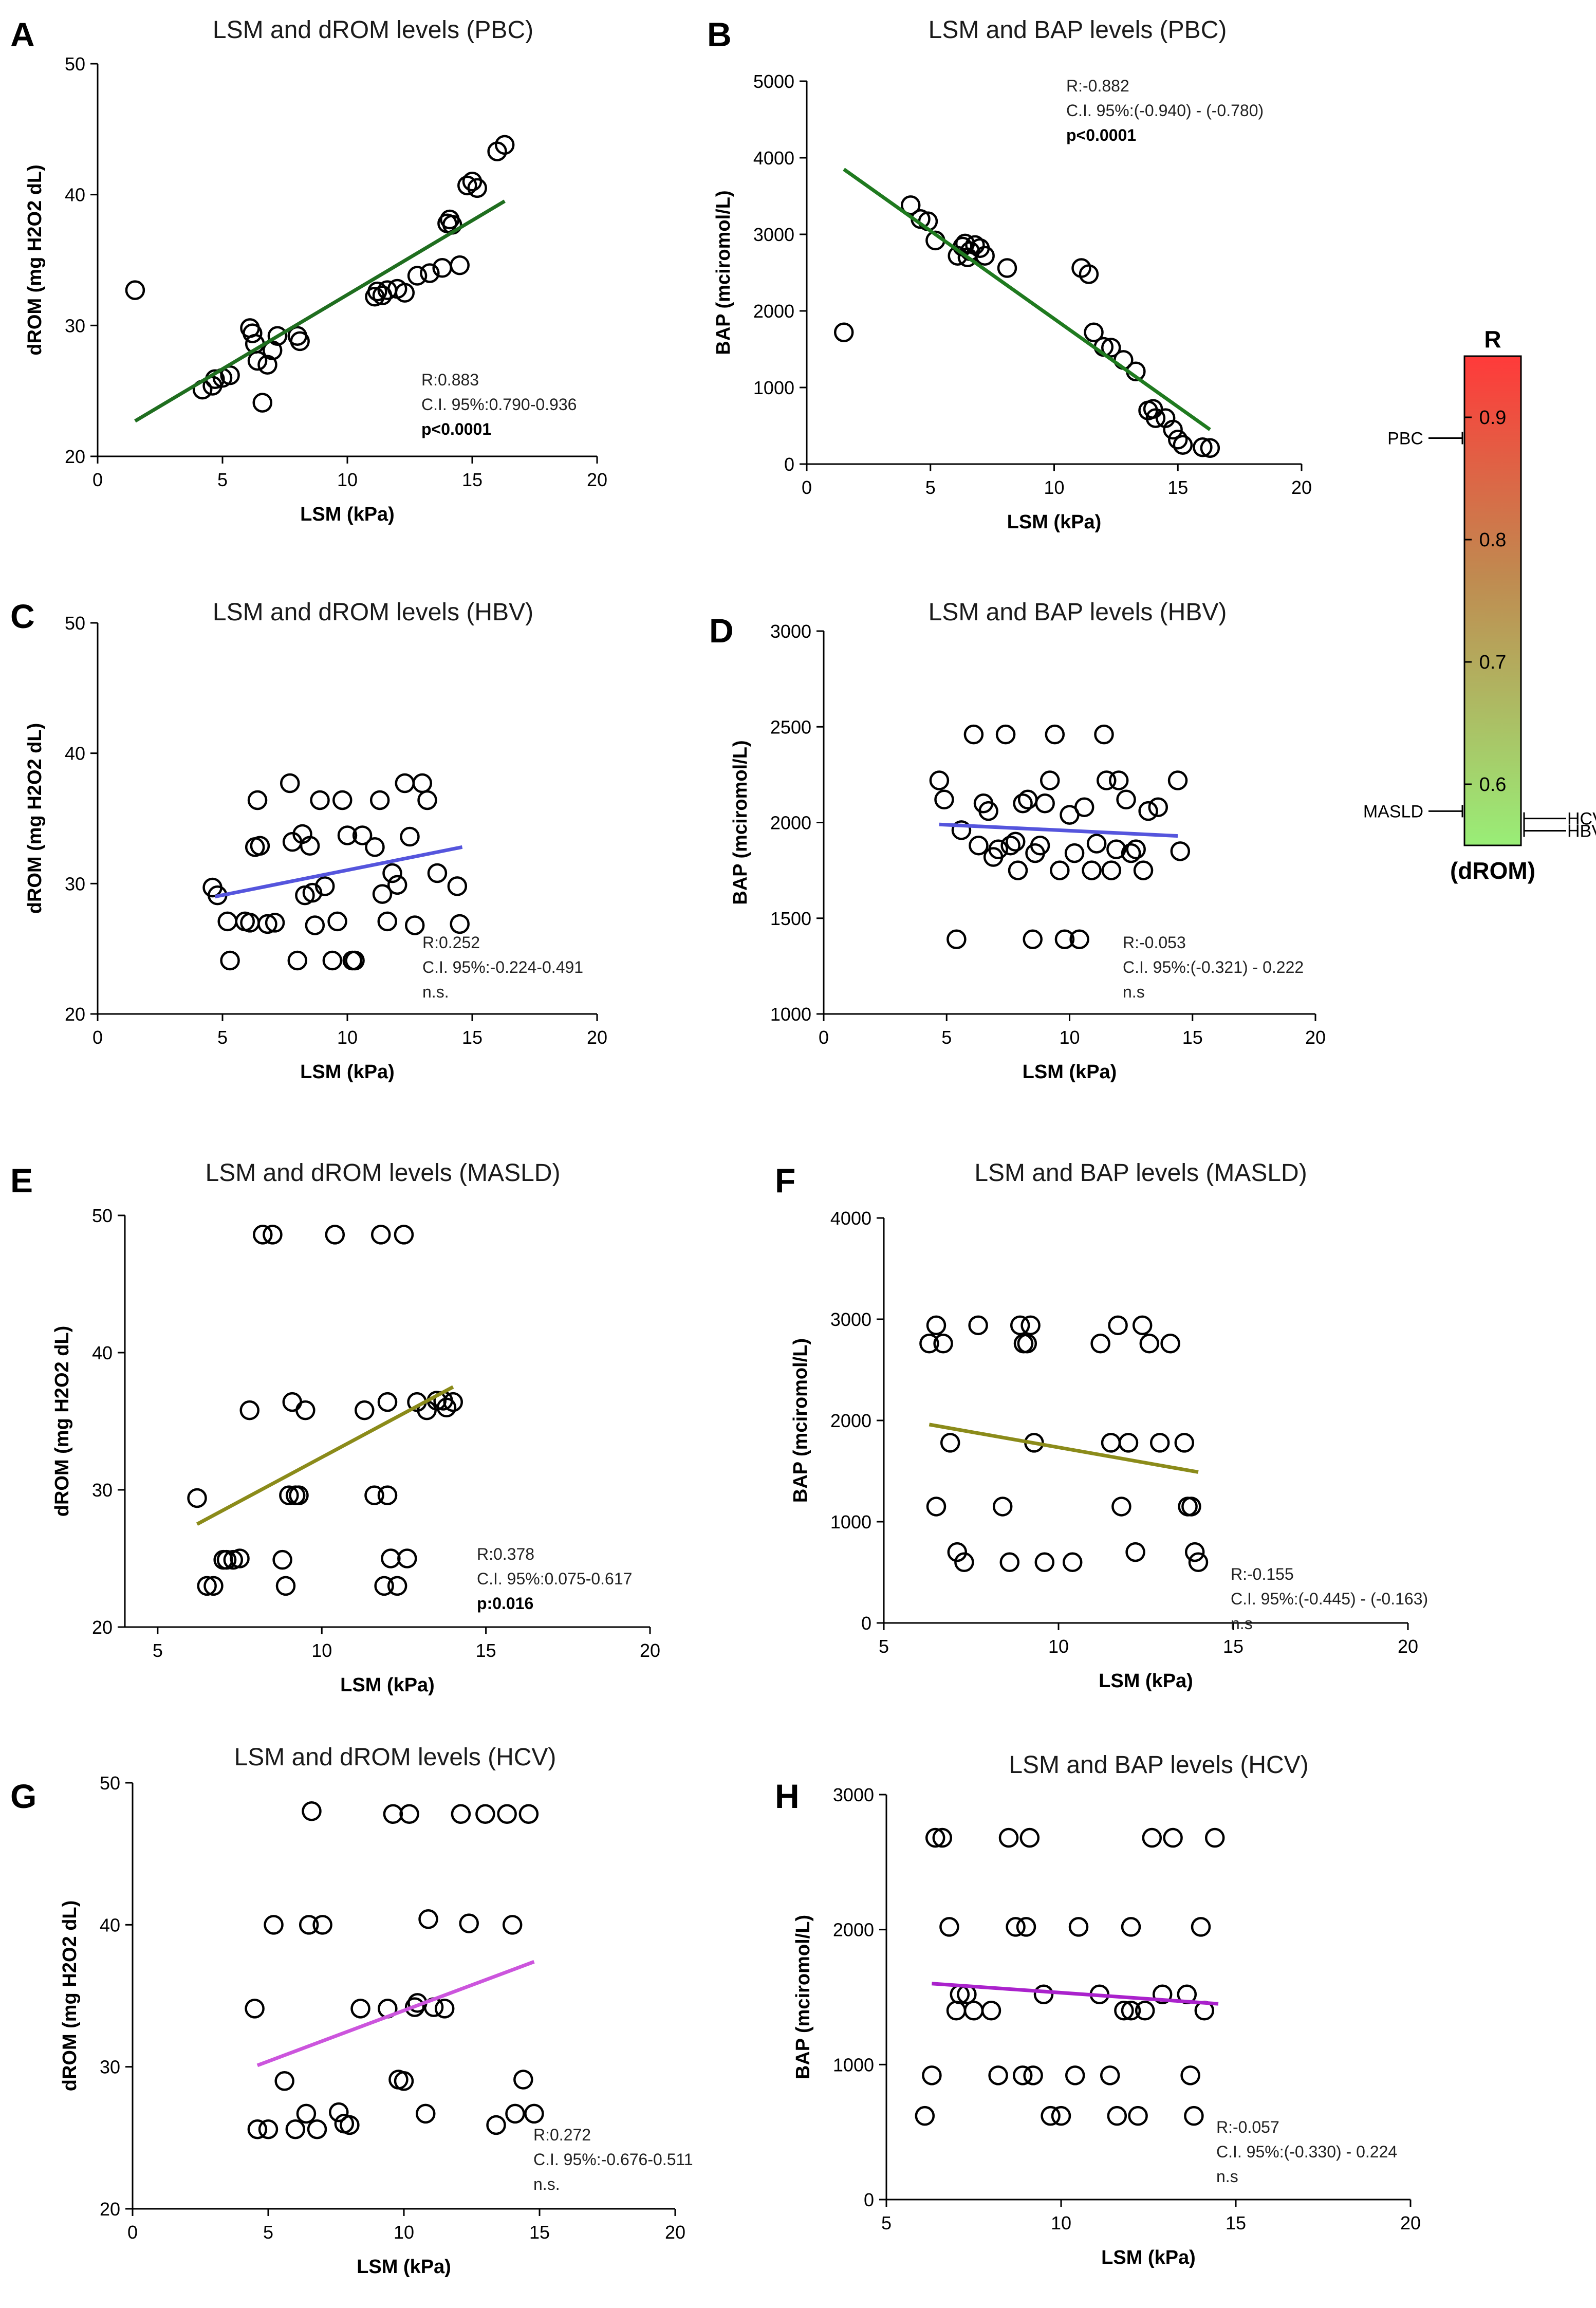  What do you see at coordinates (1078, 30) in the screenshot?
I see `chart-title: LSM and BAP levels (PBC)` at bounding box center [1078, 30].